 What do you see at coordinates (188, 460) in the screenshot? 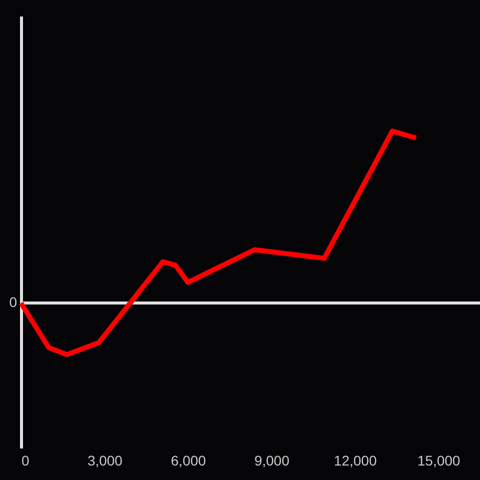
I see `x-tick-label: 6,000` at bounding box center [188, 460].